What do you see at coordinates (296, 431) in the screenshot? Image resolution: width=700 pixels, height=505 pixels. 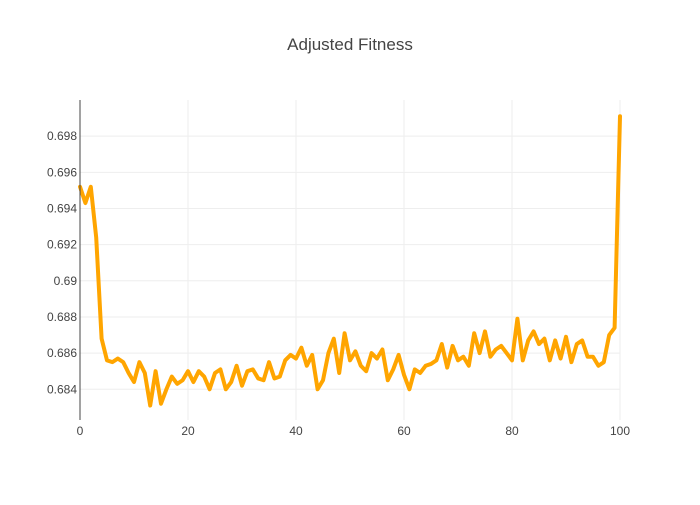 I see `x-tick-label: 40` at bounding box center [296, 431].